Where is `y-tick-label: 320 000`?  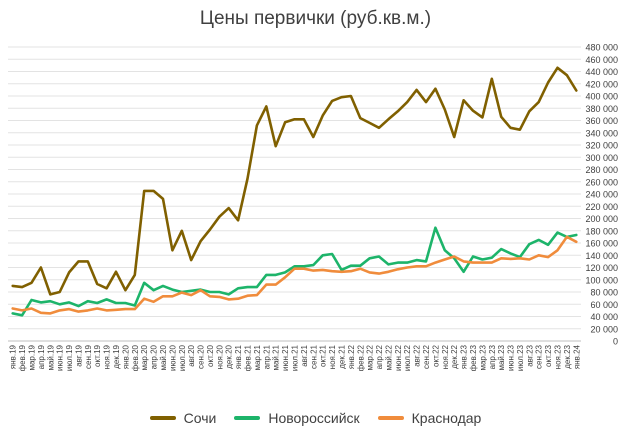
y-tick-label: 320 000 is located at coordinates (601, 146).